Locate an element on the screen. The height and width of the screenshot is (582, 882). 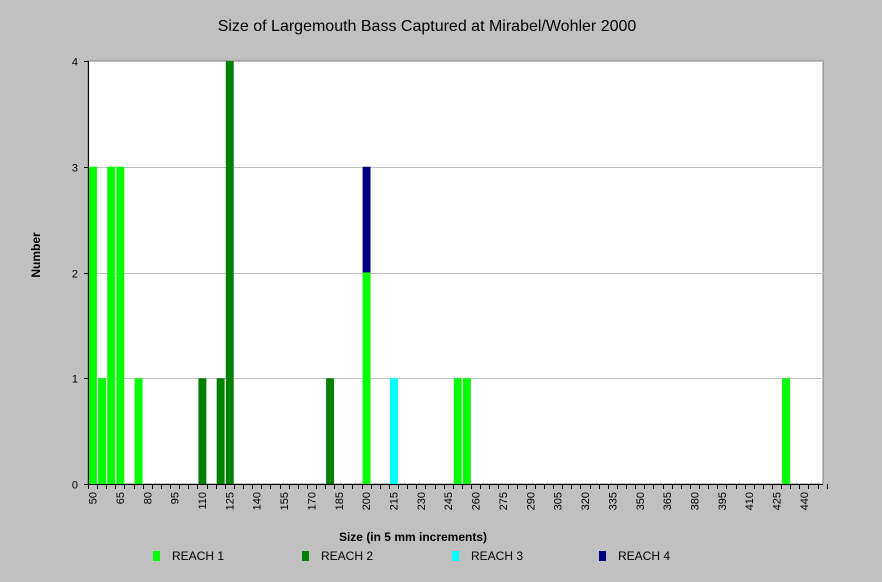
x-tick-label: 320 is located at coordinates (586, 501).